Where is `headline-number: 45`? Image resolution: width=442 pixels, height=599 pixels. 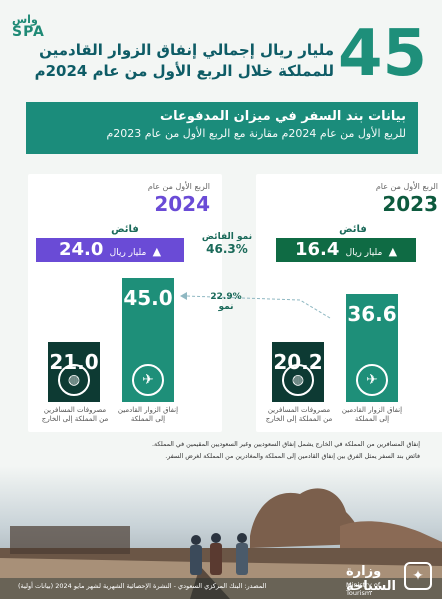 headline-number: 45 is located at coordinates (383, 54).